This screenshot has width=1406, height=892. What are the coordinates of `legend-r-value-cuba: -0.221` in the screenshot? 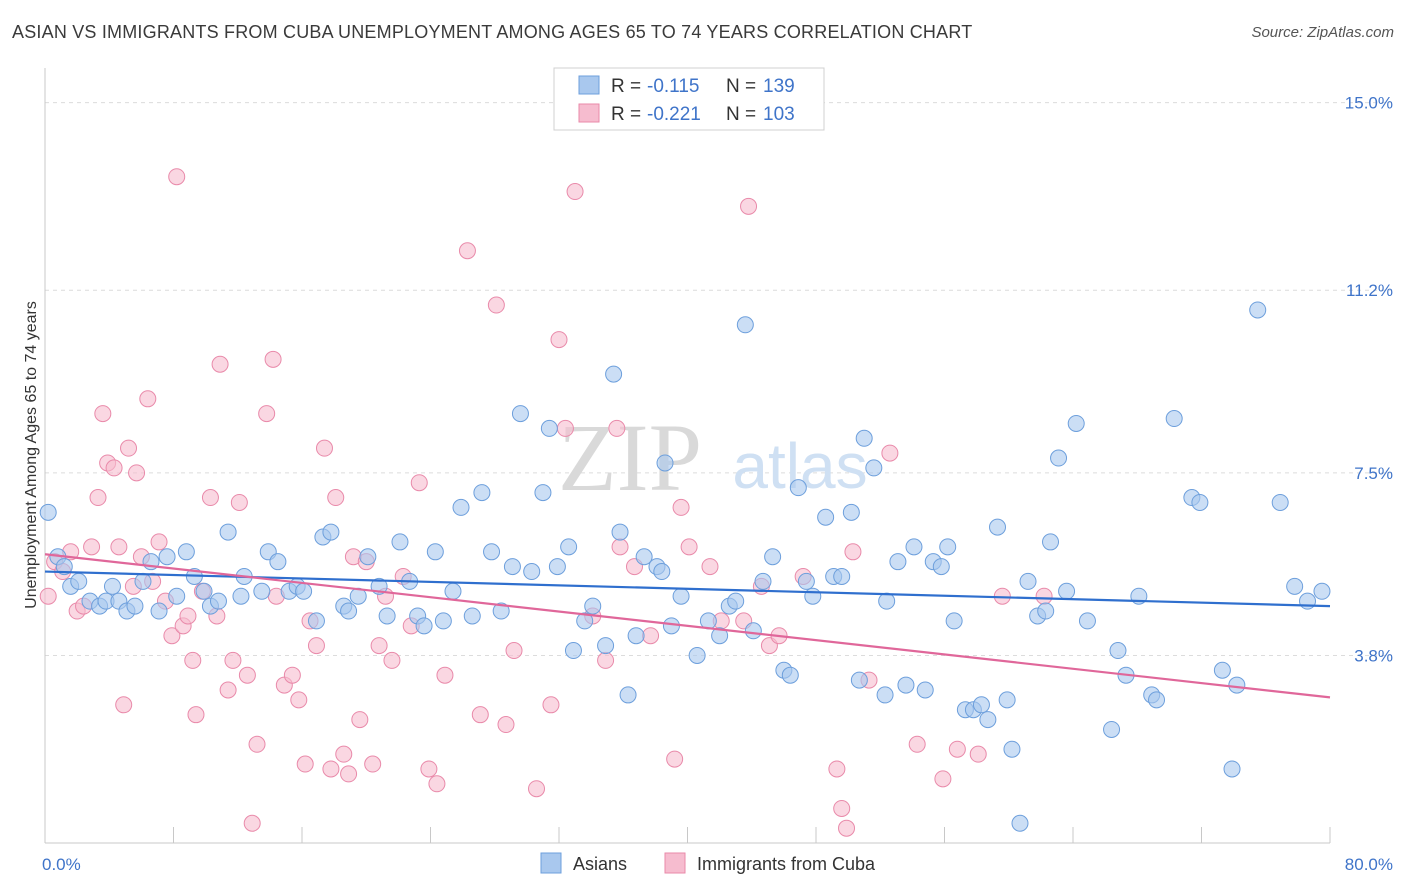 It's located at (674, 114).